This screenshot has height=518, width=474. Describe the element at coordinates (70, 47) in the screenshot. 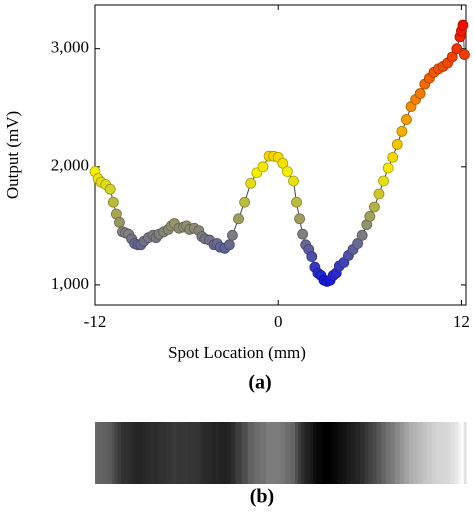

I see `y-tick-label: 3,000` at that location.